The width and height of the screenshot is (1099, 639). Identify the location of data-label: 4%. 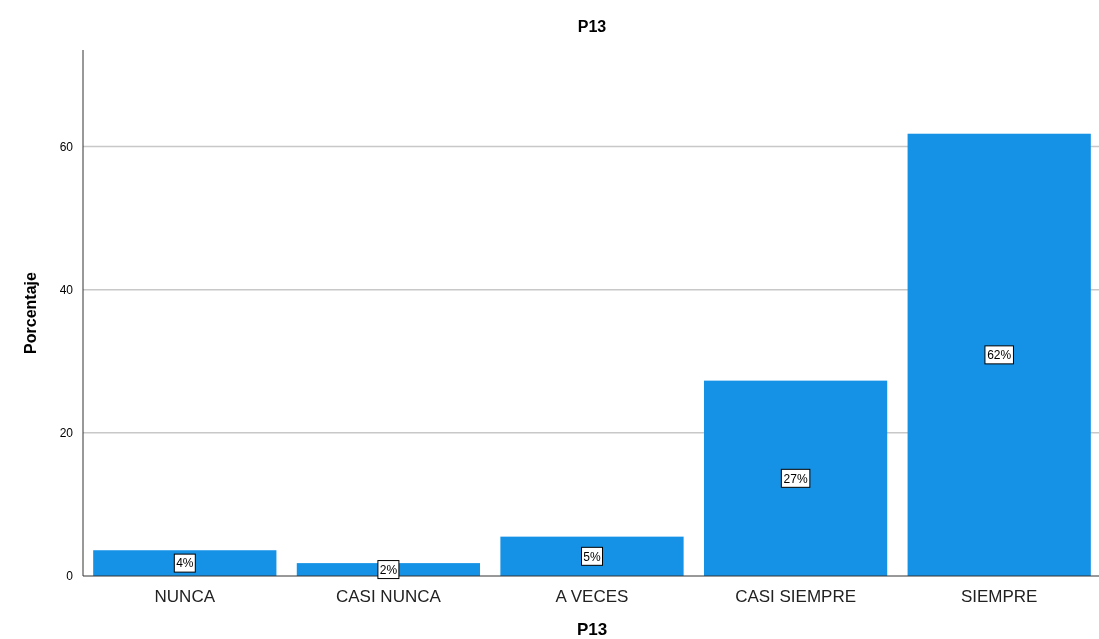
(185, 563).